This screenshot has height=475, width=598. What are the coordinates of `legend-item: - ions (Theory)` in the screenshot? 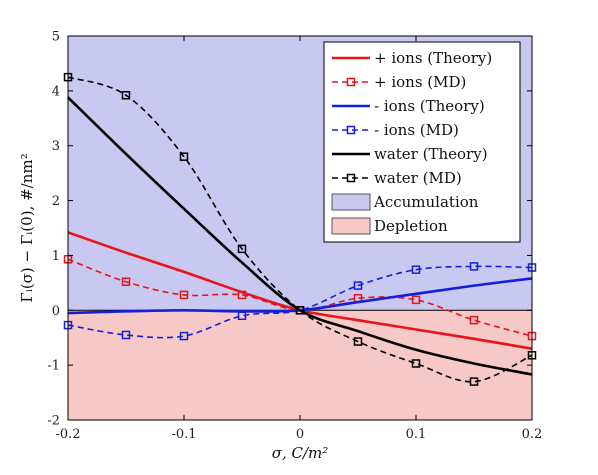 It's located at (408, 106).